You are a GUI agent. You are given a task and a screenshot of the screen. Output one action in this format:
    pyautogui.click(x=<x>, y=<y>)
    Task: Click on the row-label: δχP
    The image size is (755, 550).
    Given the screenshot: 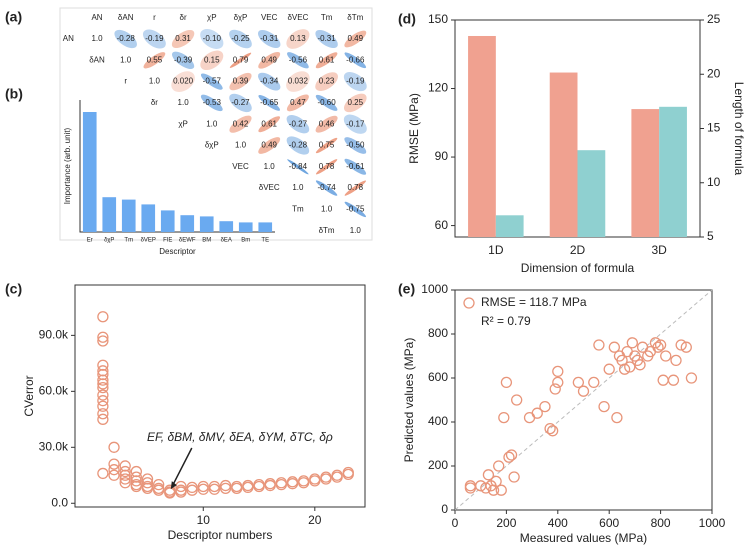 What is the action you would take?
    pyautogui.click(x=212, y=145)
    